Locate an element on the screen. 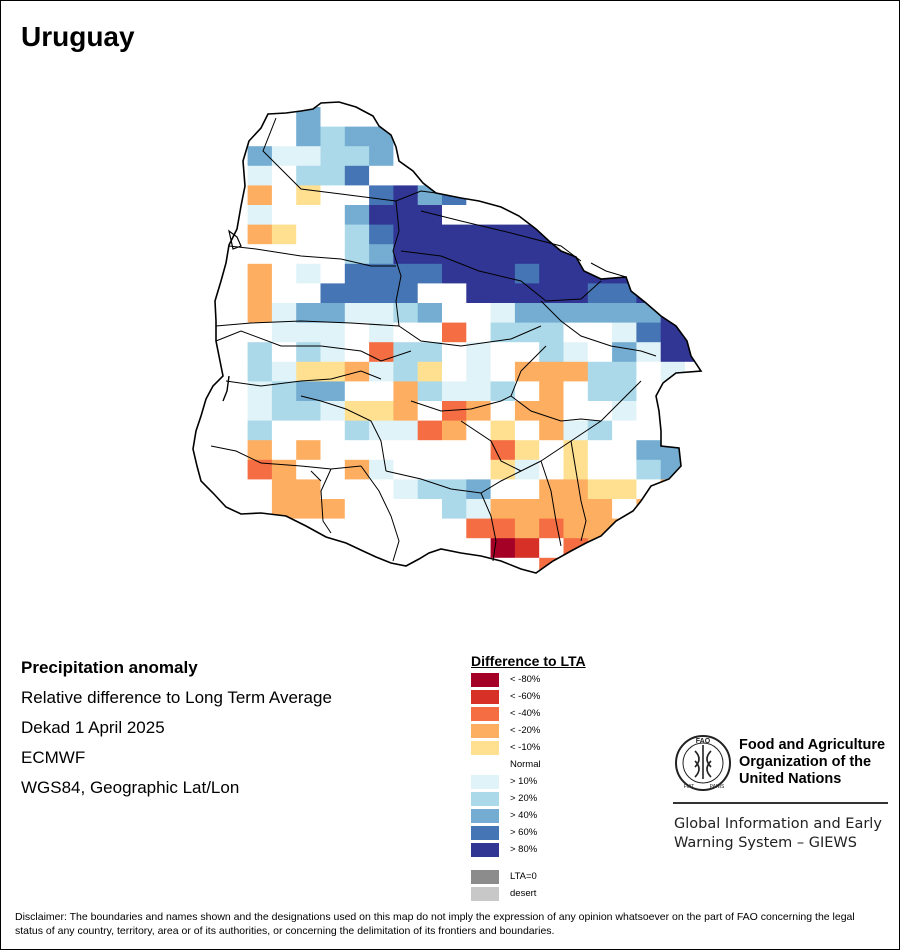 The width and height of the screenshot is (900, 950). legend-row: > 80% is located at coordinates (528, 849).